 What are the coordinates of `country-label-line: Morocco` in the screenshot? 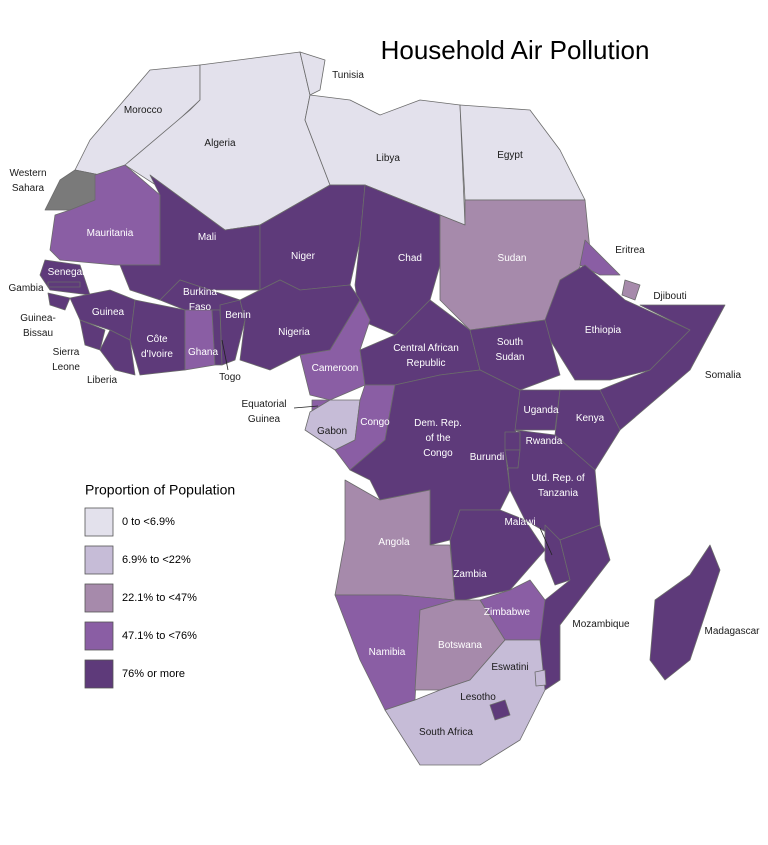 It's located at (143, 110).